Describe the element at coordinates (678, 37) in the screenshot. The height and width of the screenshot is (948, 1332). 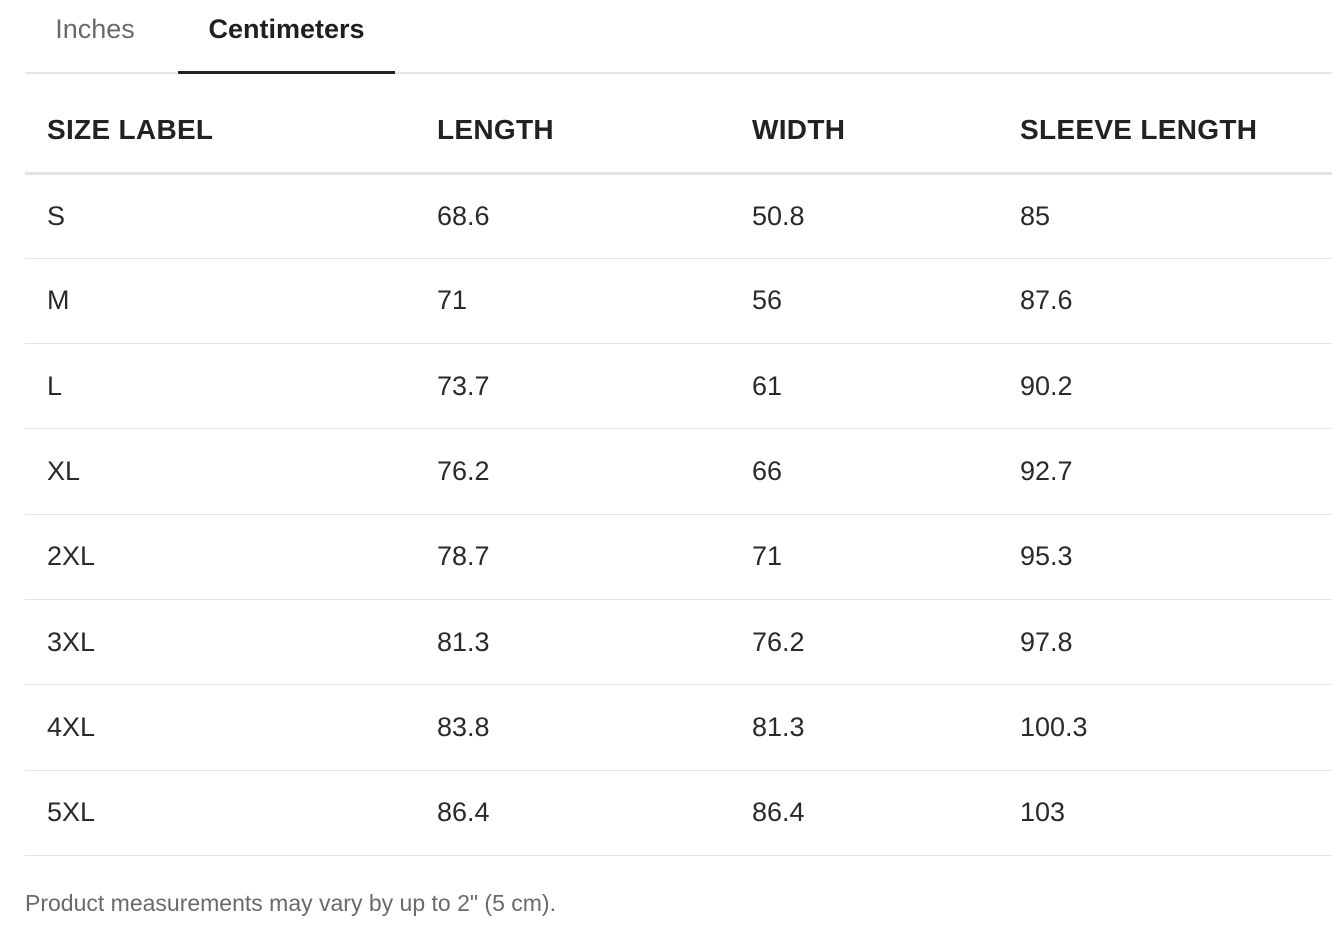
I see `unit-tabs: Inches Centimeters` at that location.